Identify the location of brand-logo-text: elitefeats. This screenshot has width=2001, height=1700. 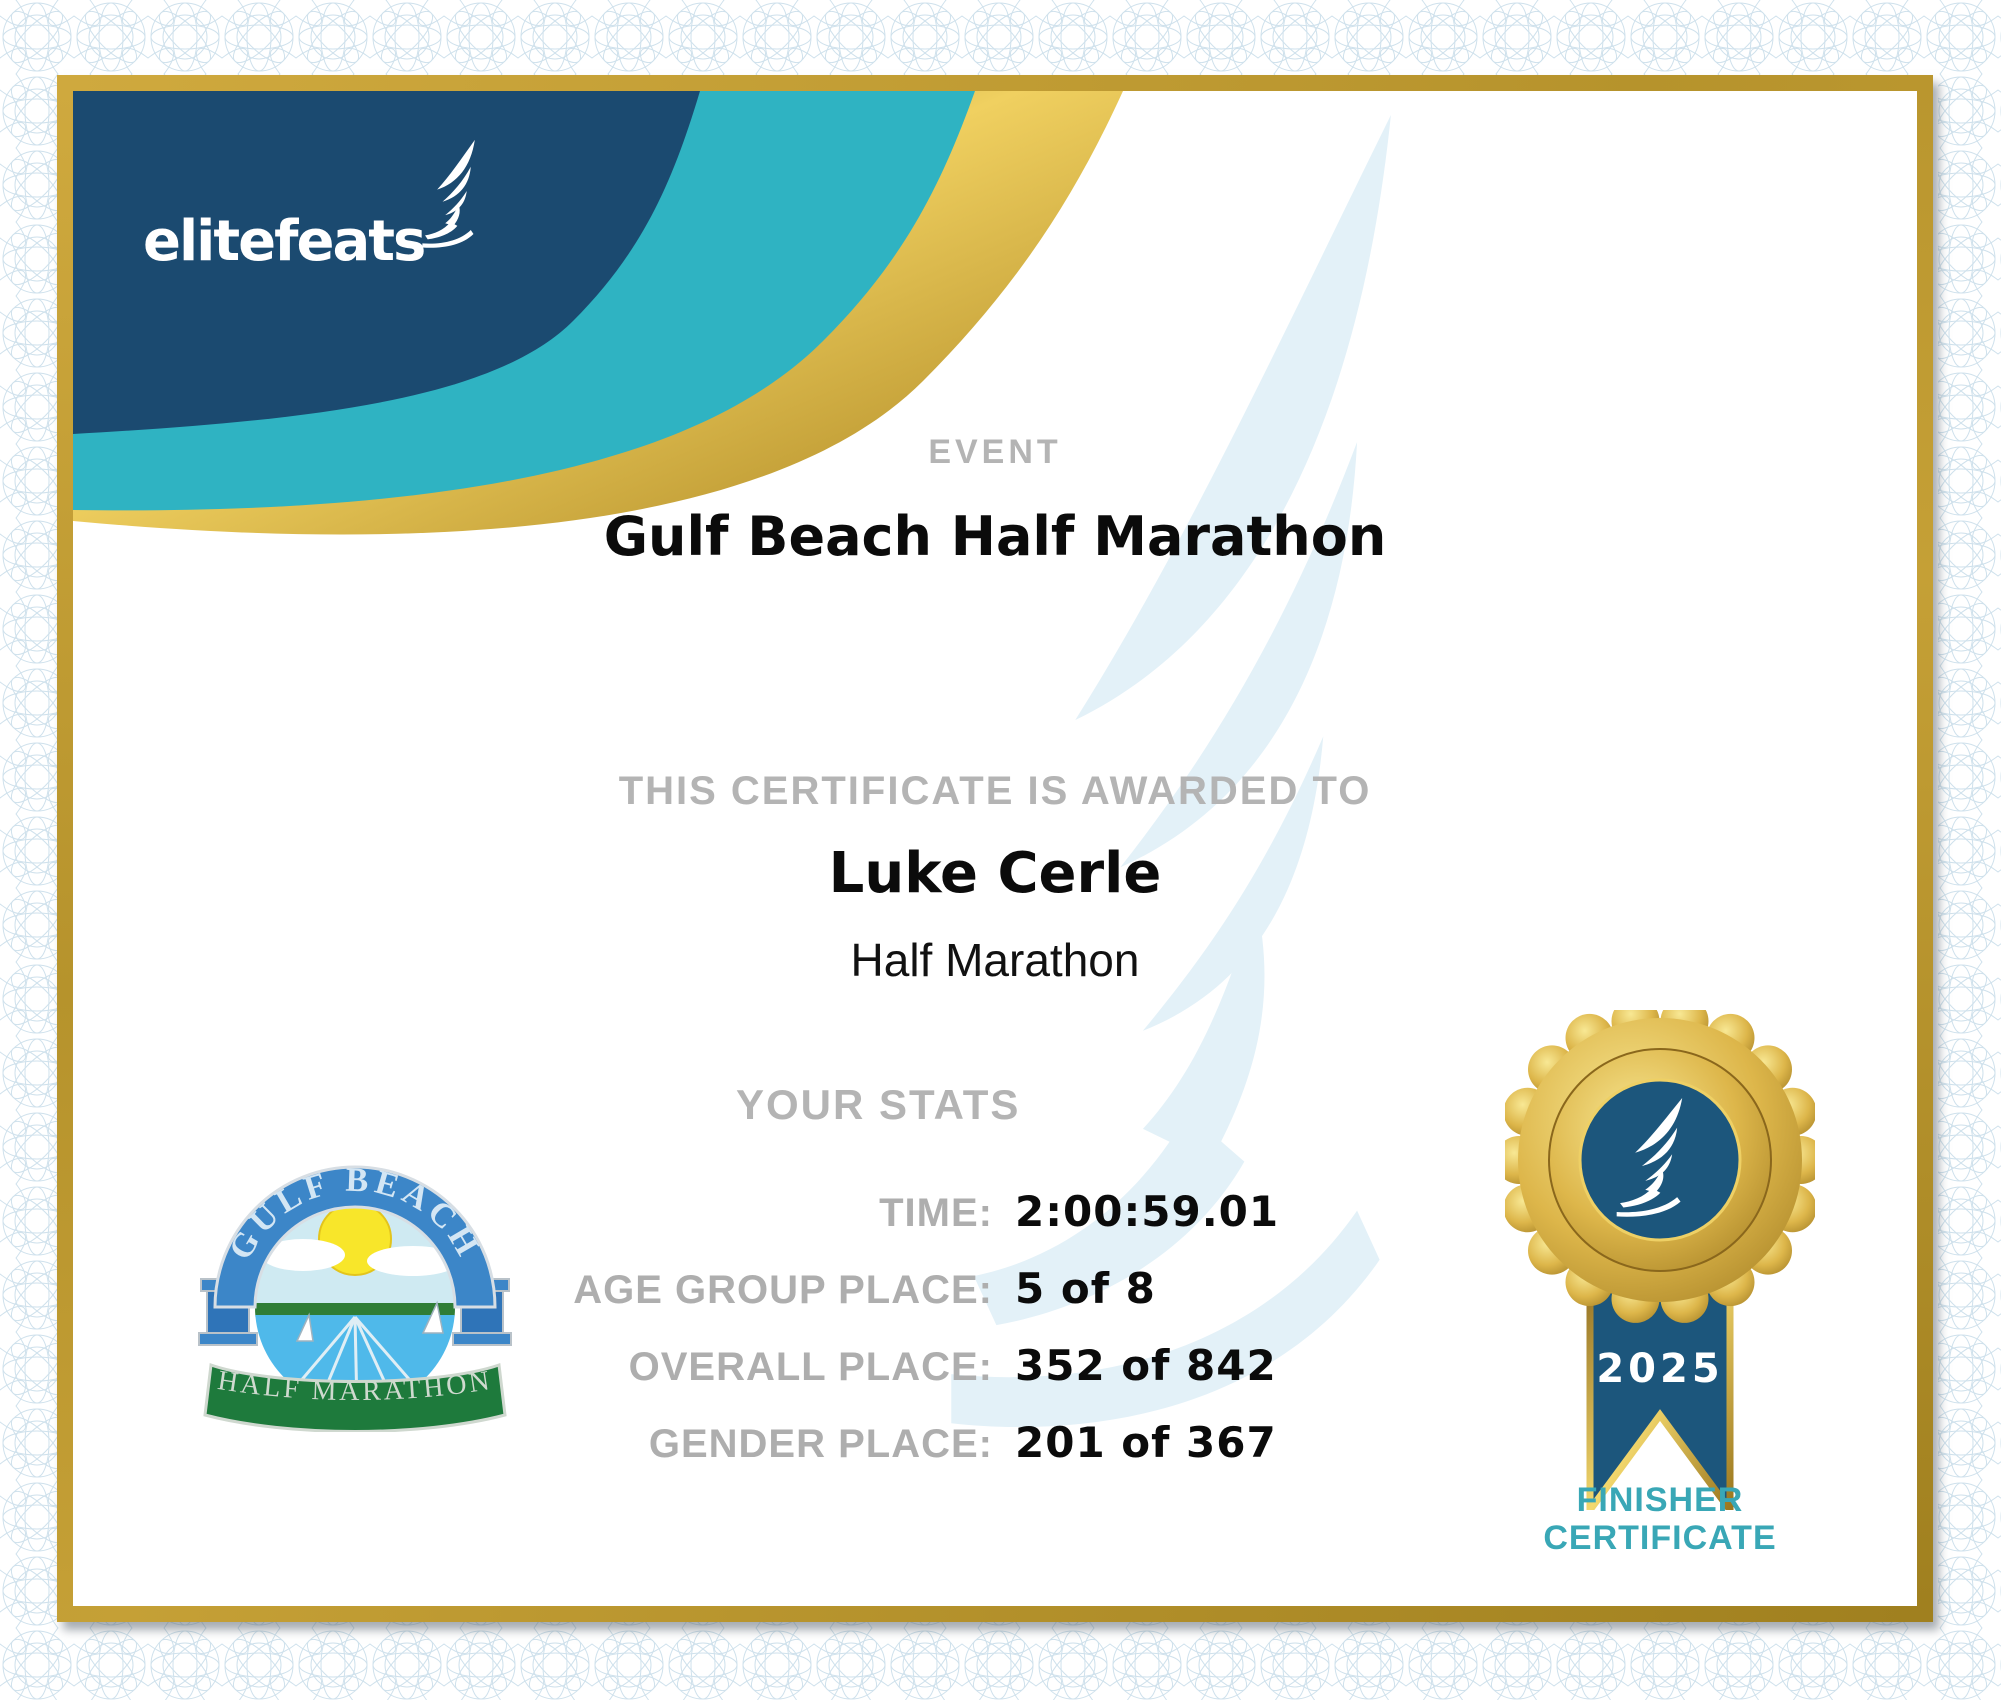
(284, 241).